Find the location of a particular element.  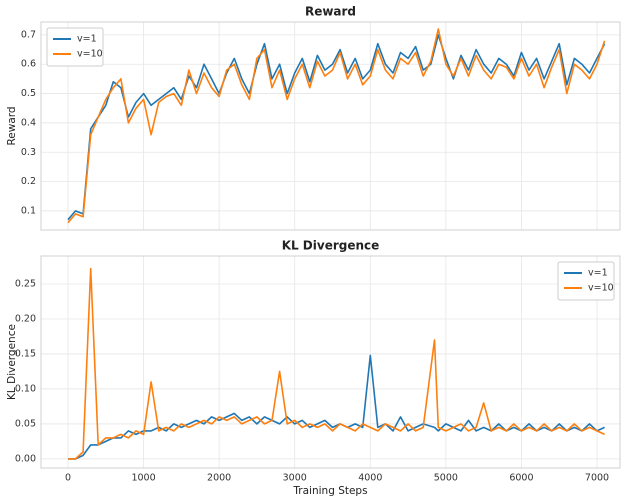

y-tick-label: 0.20 is located at coordinates (25, 318).